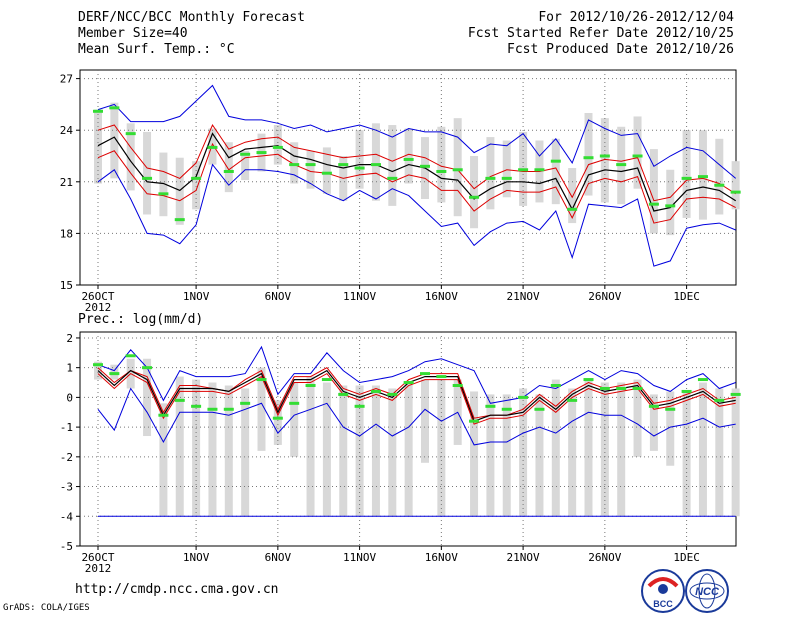 Image resolution: width=800 pixels, height=618 pixels. What do you see at coordinates (359, 296) in the screenshot?
I see `x-tick-label: 11NOV` at bounding box center [359, 296].